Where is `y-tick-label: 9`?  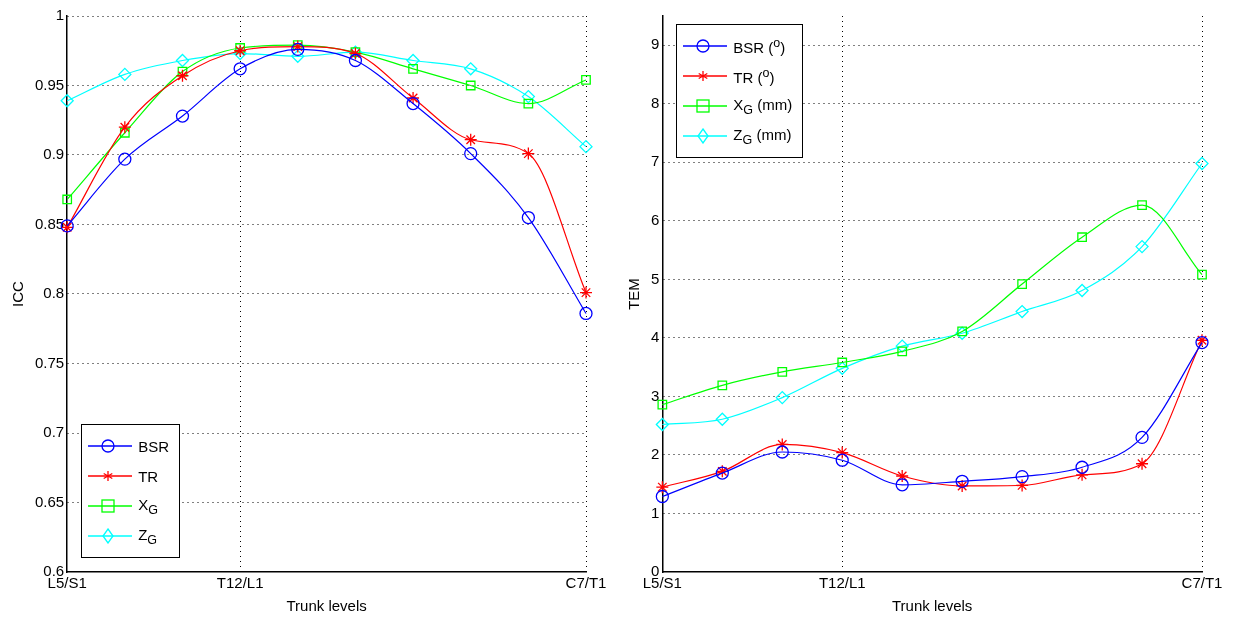
y-tick-label: 9 is located at coordinates (655, 44).